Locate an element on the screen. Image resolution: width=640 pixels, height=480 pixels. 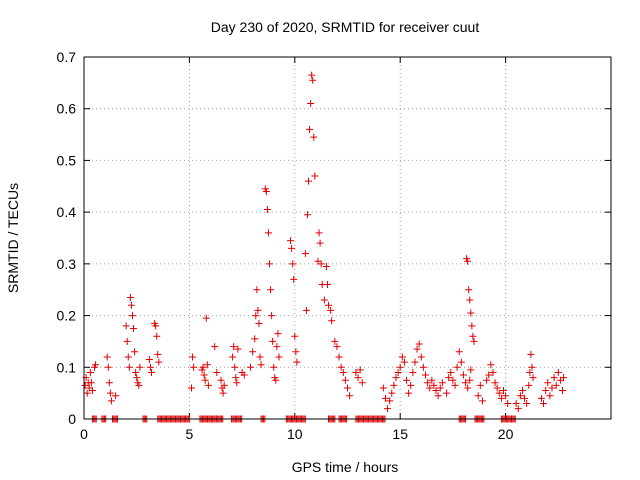
y-tick-label: 0.4 is located at coordinates (67, 212).